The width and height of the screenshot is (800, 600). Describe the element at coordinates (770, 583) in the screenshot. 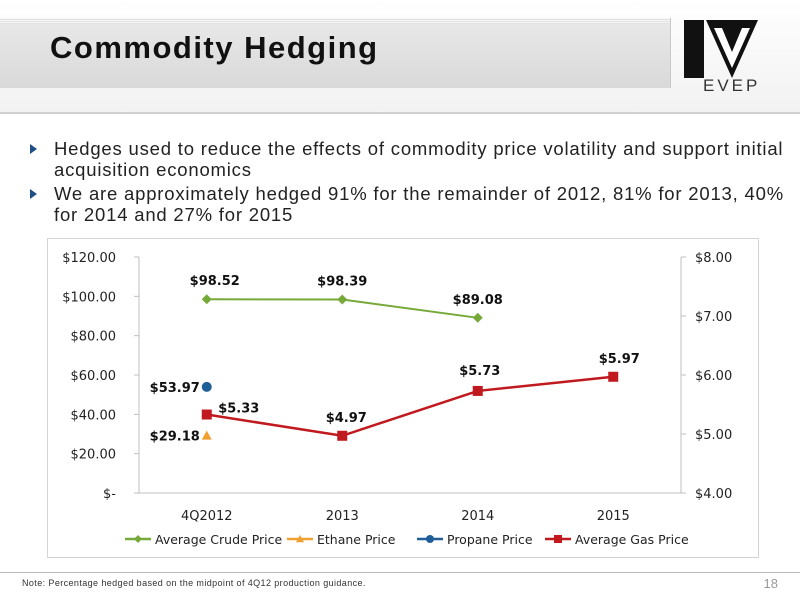

I see `page-number: 18` at that location.